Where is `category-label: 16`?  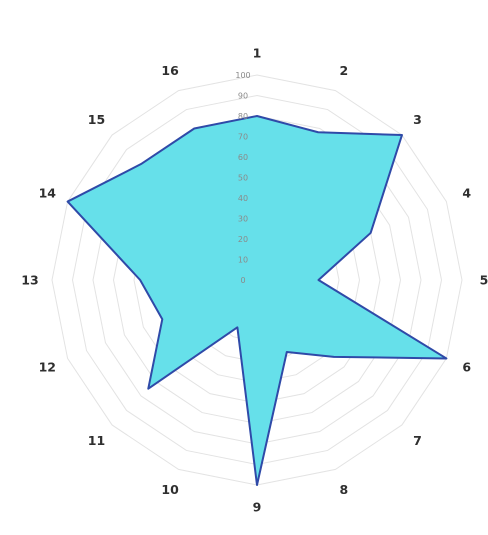 category-label: 16 is located at coordinates (170, 70).